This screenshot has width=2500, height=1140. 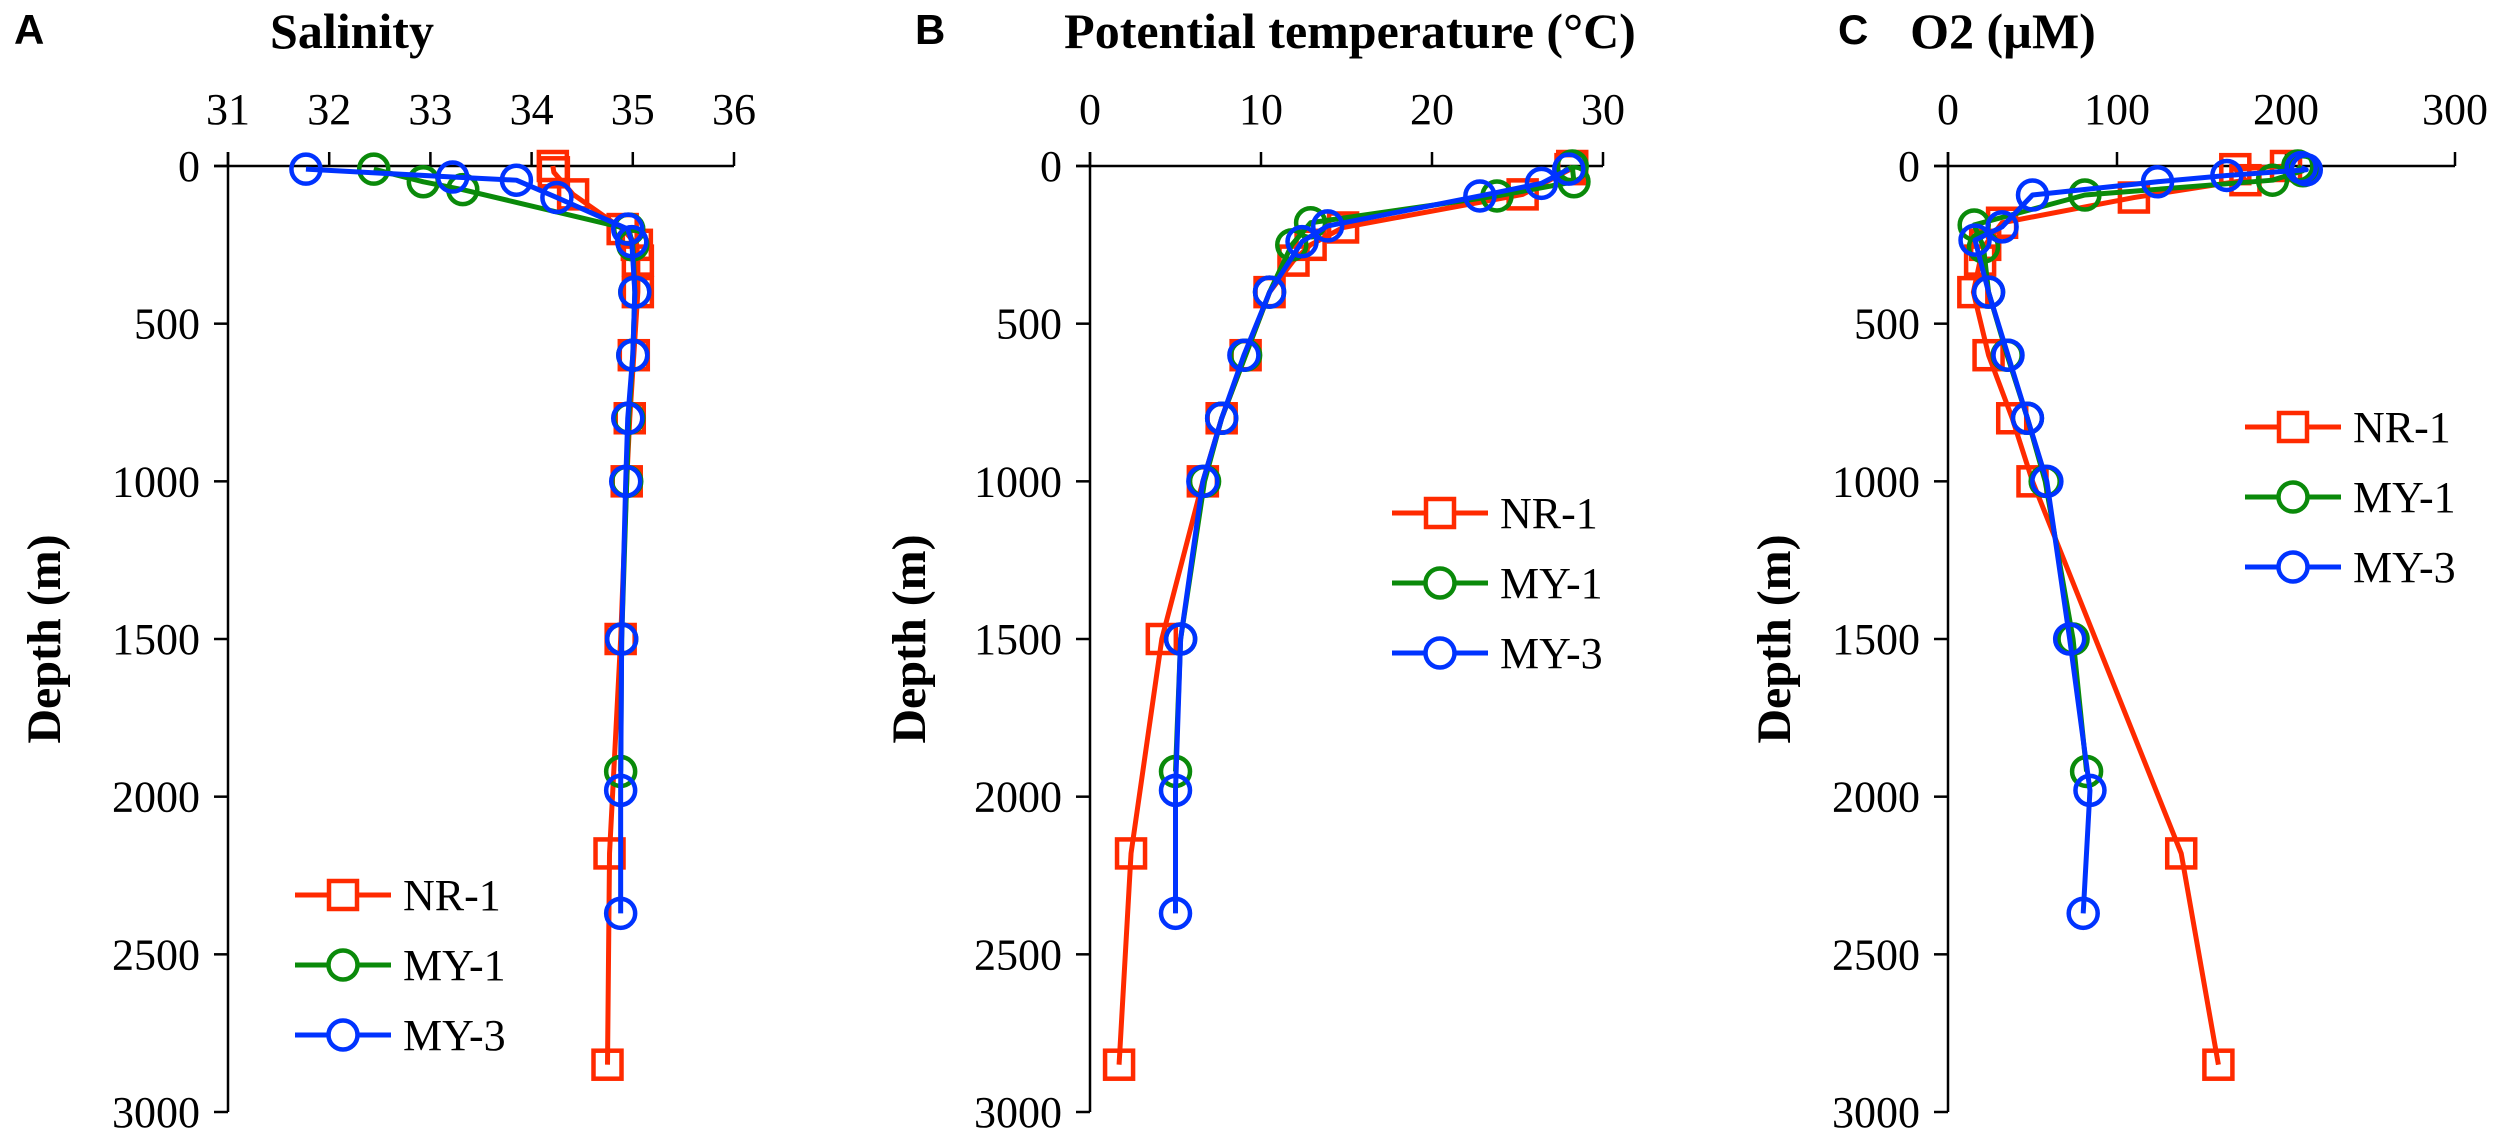 I want to click on panel-title: O2 (µM), so click(x=2003, y=31).